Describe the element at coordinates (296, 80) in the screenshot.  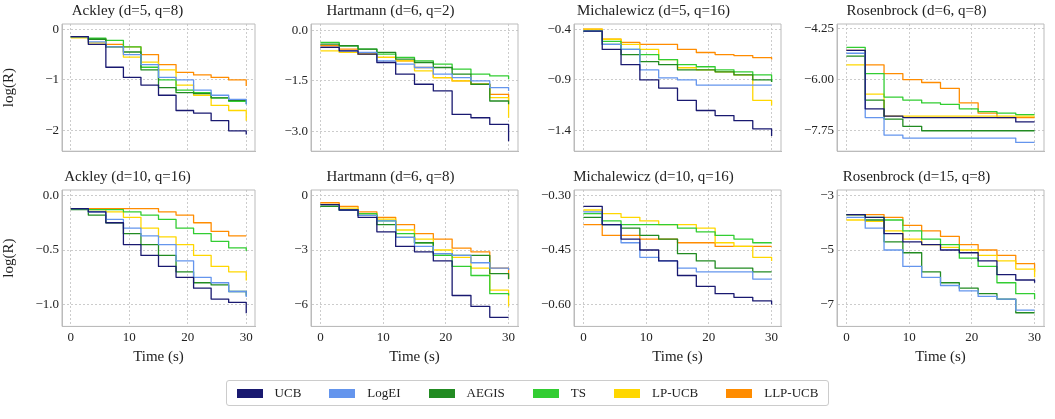
I see `y-tick-label: −1.5` at that location.